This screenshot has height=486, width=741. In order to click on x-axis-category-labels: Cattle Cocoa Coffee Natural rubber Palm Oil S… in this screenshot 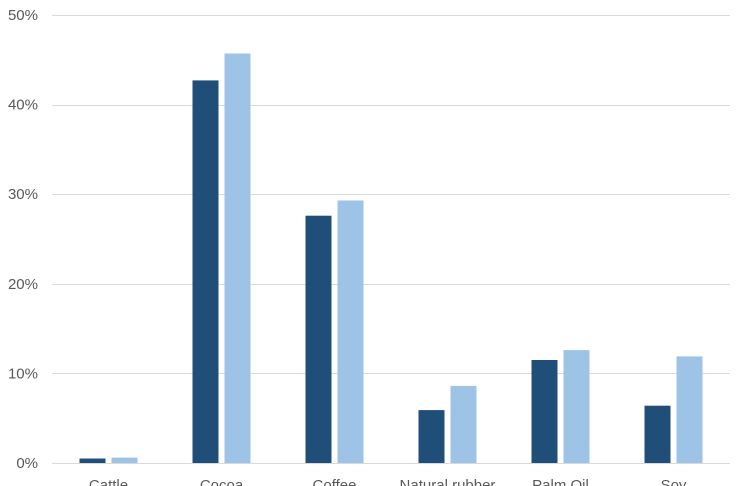, I will do `click(388, 481)`.